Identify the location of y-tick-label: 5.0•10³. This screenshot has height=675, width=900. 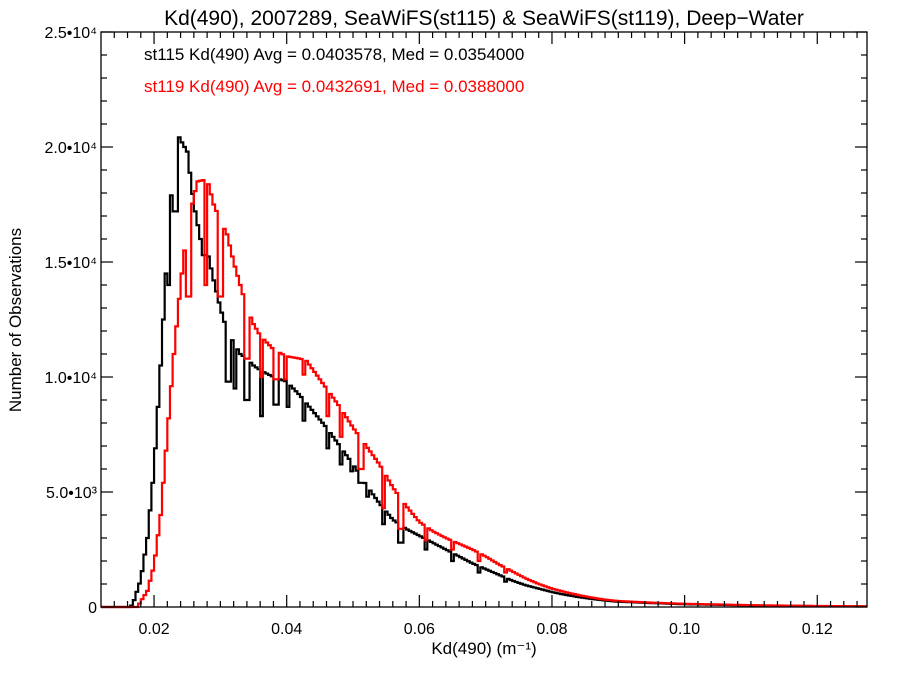
(72, 493).